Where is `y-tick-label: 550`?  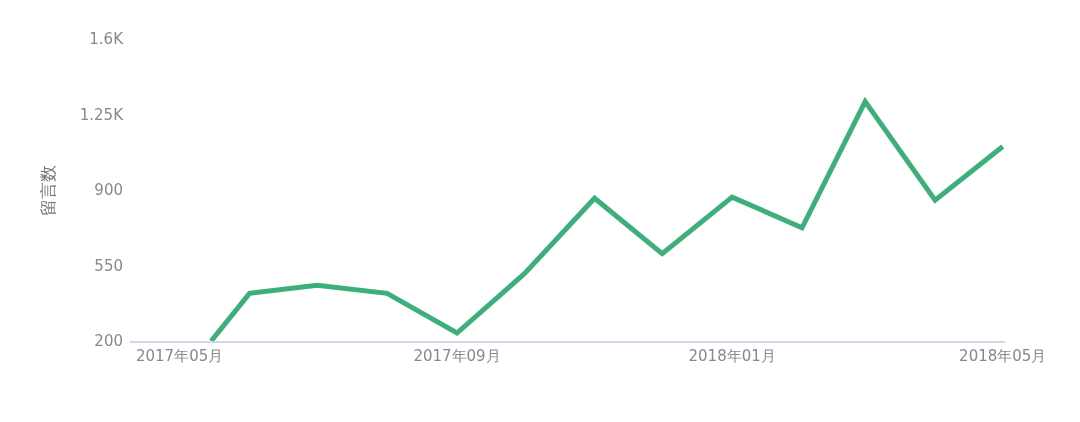 y-tick-label: 550 is located at coordinates (108, 265).